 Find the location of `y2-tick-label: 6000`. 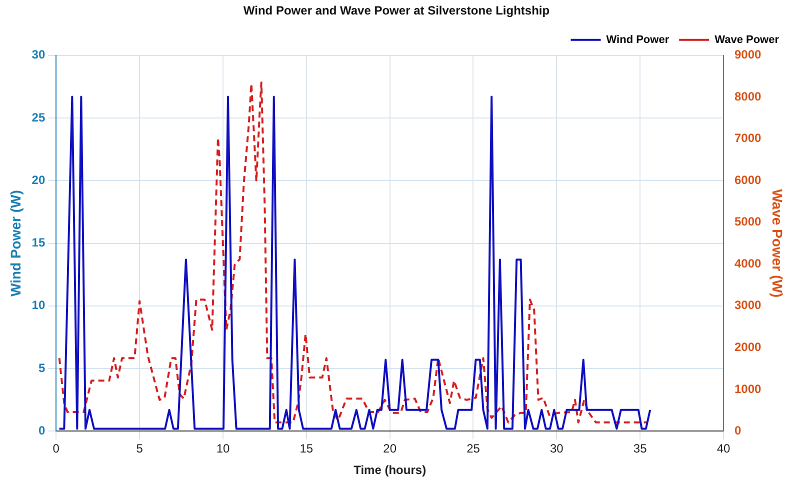

y2-tick-label: 6000 is located at coordinates (748, 179).